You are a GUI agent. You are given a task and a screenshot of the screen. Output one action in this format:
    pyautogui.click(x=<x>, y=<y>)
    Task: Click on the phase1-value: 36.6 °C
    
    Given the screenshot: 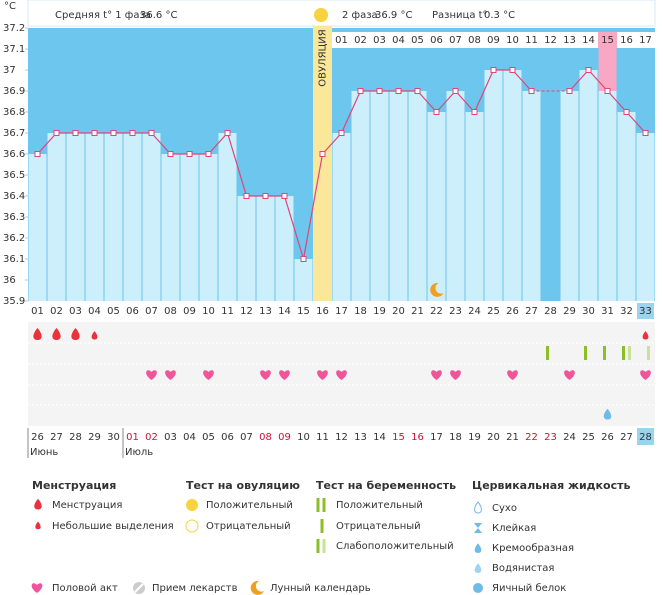 What is the action you would take?
    pyautogui.click(x=158, y=15)
    